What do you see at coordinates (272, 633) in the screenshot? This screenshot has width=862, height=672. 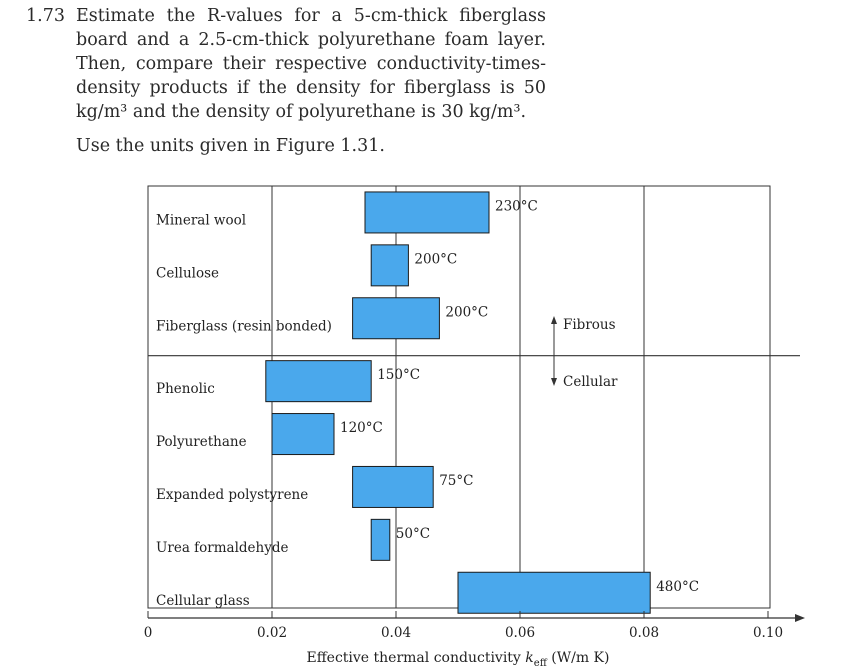 I see `x-tick-label: 0.02` at bounding box center [272, 633].